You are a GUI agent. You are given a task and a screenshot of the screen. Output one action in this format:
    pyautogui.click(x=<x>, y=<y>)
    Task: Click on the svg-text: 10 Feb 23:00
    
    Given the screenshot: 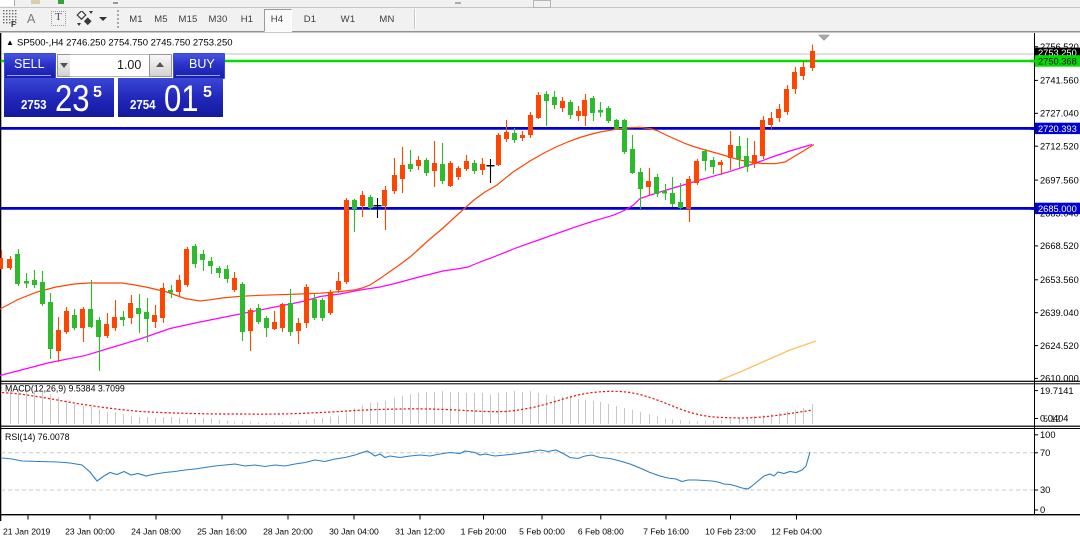 What is the action you would take?
    pyautogui.click(x=730, y=532)
    